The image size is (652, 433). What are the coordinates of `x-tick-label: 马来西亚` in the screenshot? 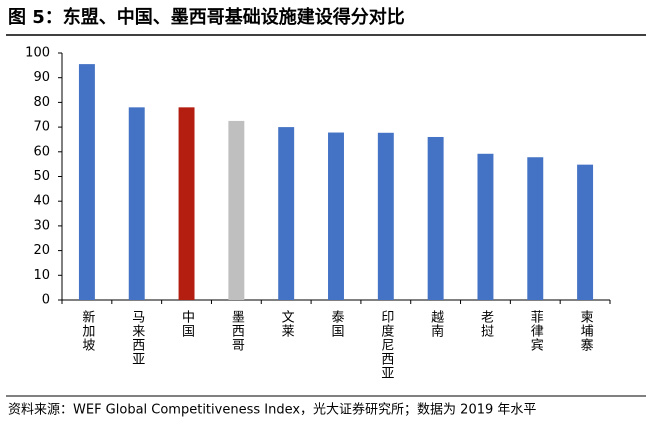 It's located at (137, 338).